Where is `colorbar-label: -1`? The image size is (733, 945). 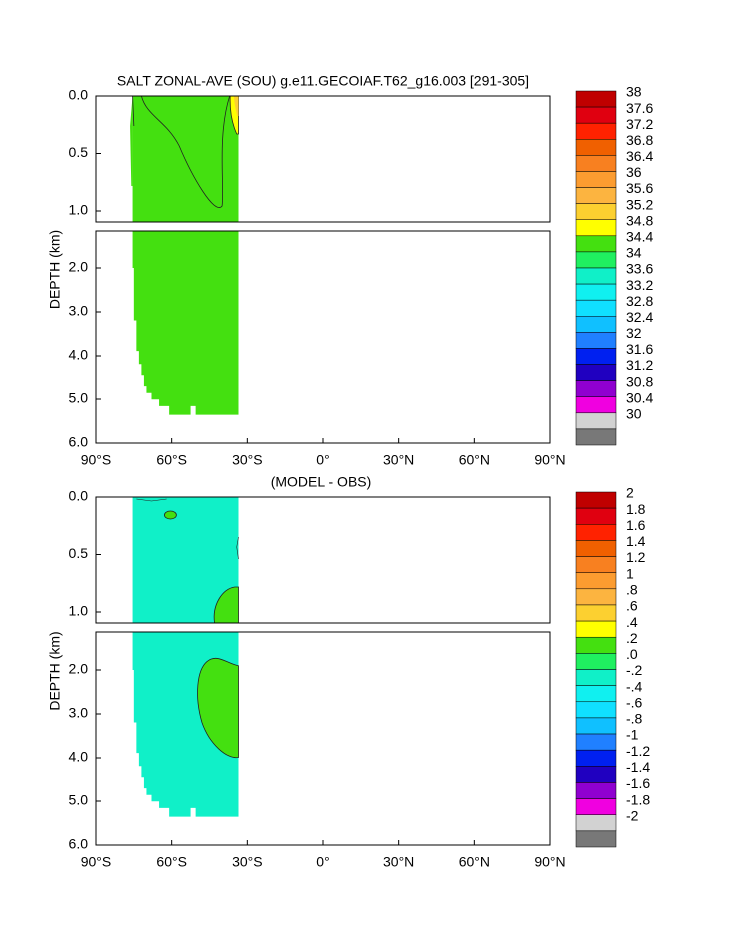
colorbar-label: -1 is located at coordinates (632, 735).